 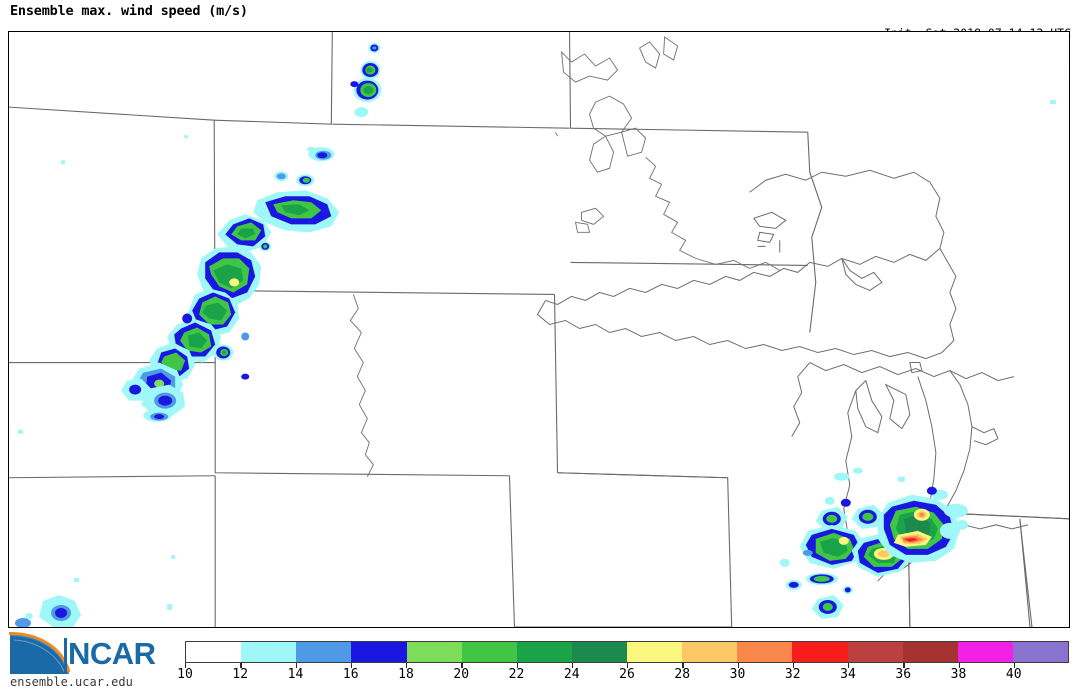 What do you see at coordinates (922, 524) in the screenshot?
I see `storm-cluster-lake-michigan-shore` at bounding box center [922, 524].